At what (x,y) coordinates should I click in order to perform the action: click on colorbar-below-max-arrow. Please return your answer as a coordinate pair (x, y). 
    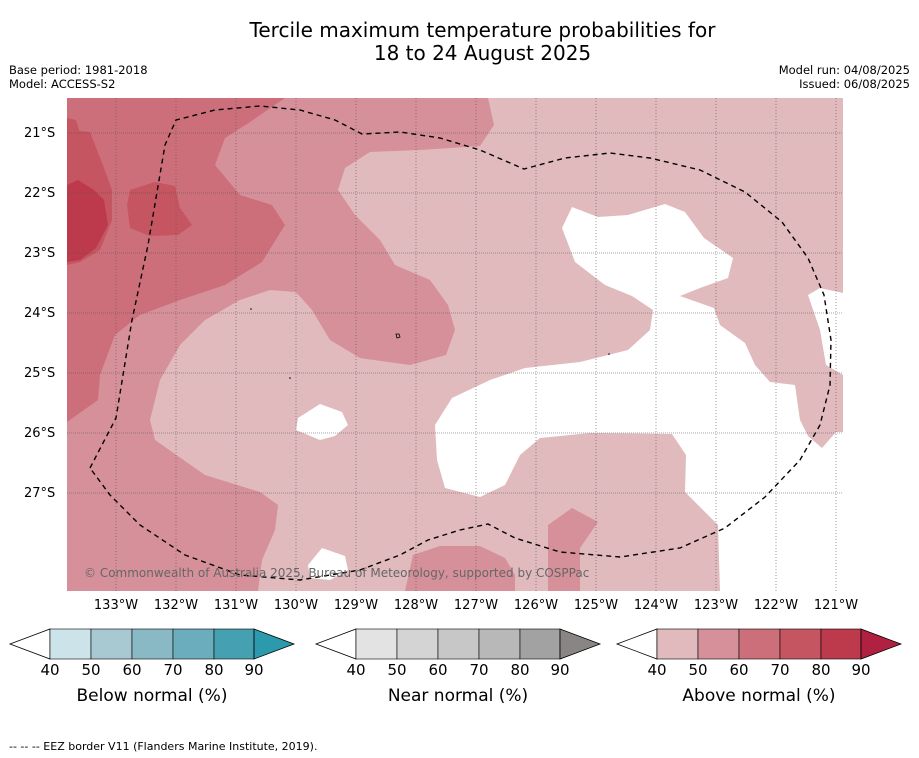
    Looking at the image, I should click on (274, 644).